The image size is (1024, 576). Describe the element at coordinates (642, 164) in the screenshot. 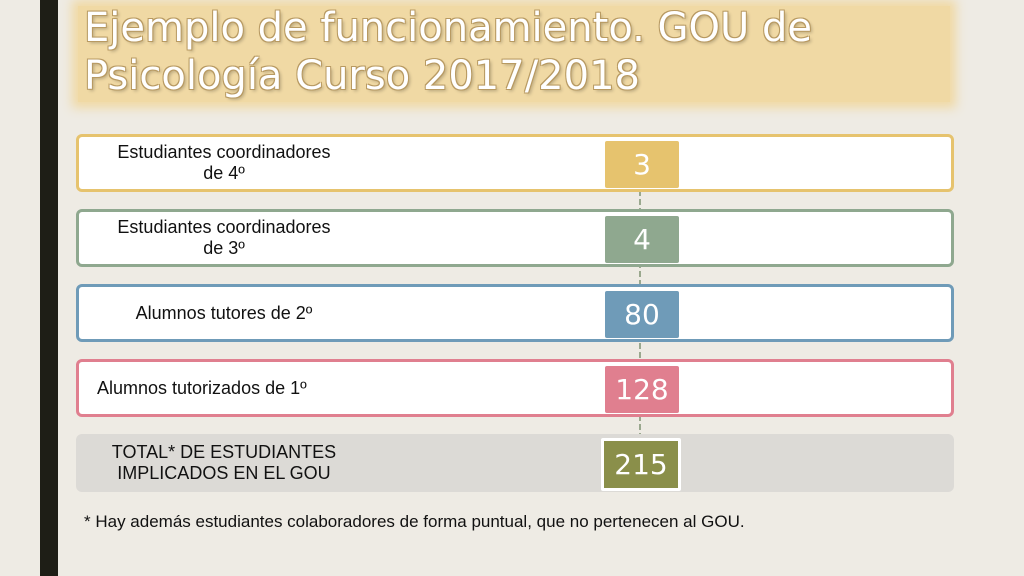

I see `value-box: 3` at that location.